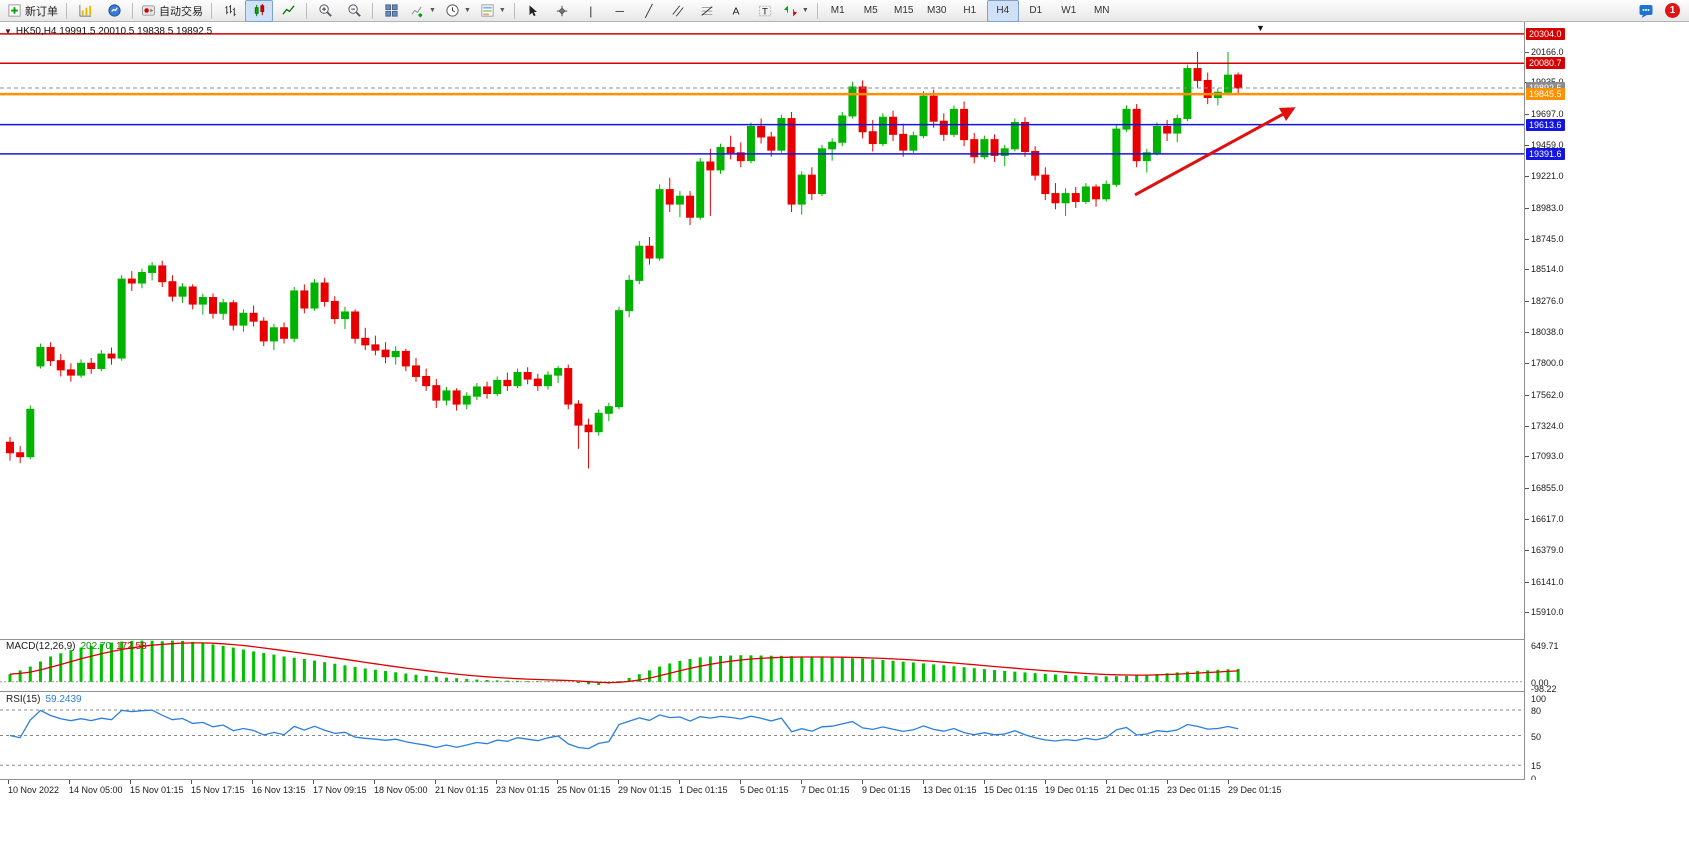 This screenshot has height=861, width=1689. I want to click on macd-signal-value: 172.58, so click(131, 646).